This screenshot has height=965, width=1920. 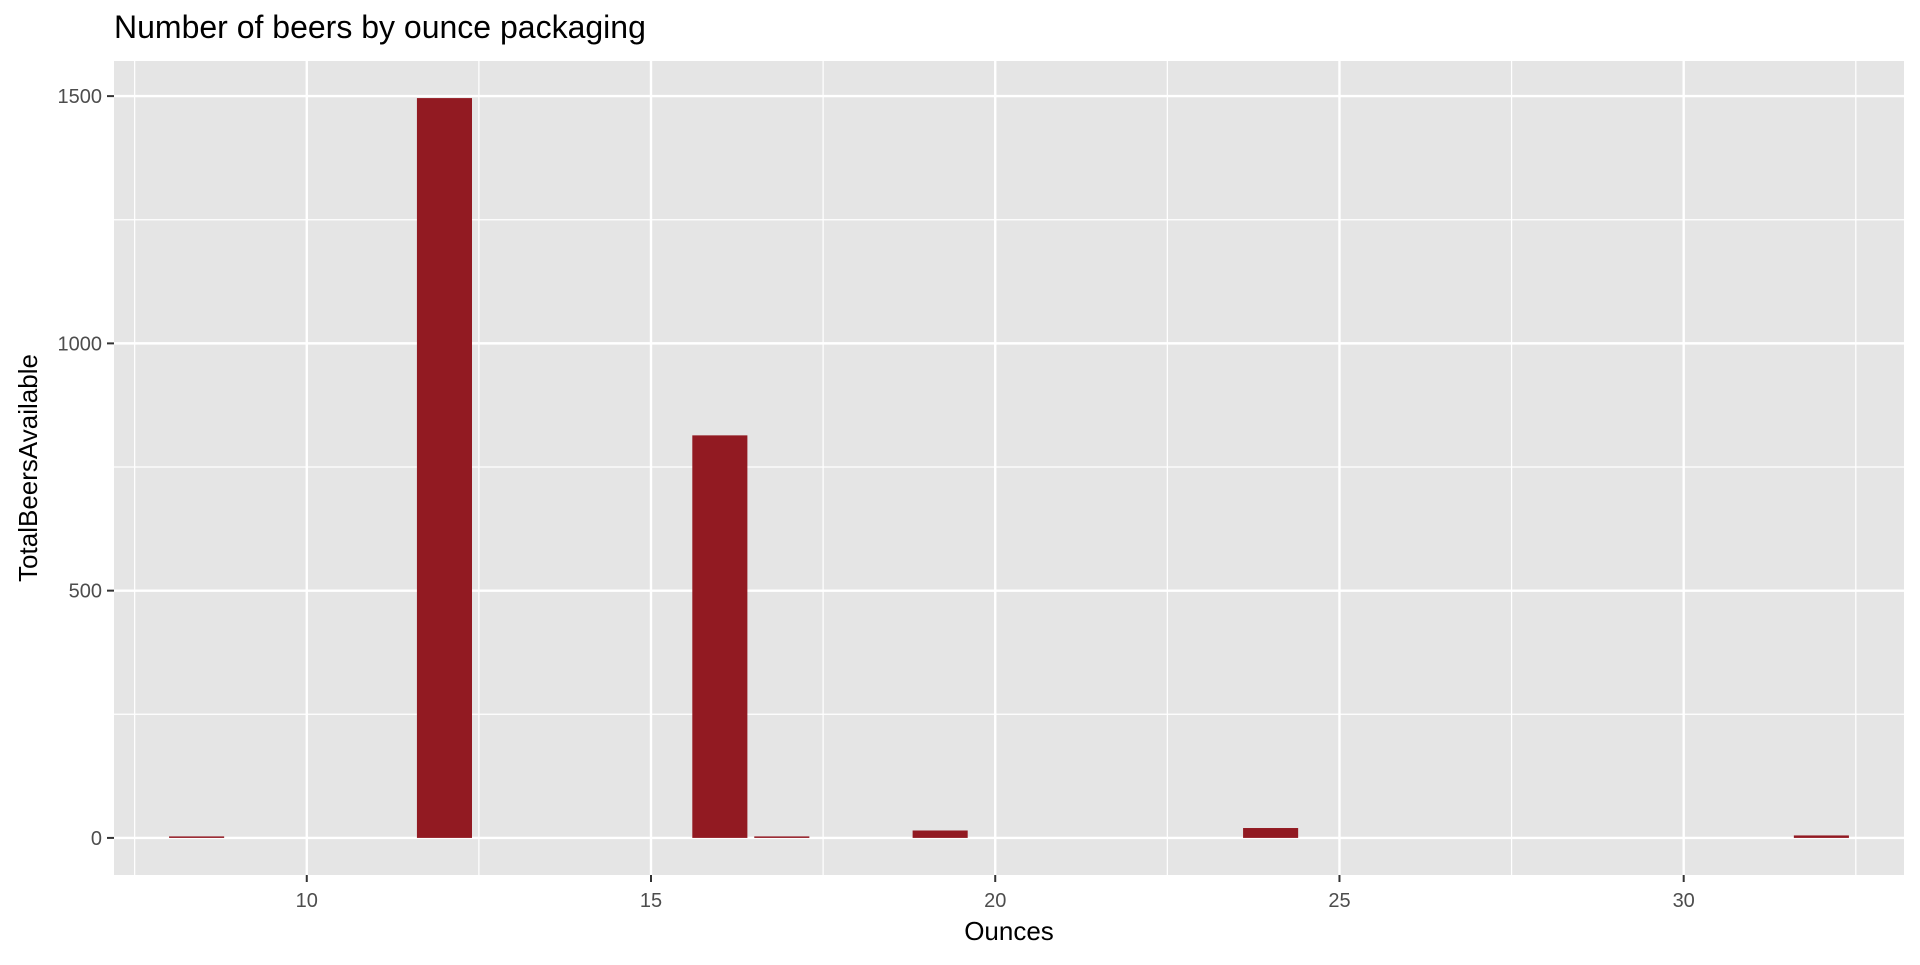 I want to click on x-axis: 10 15 20 25 30, so click(x=995, y=893).